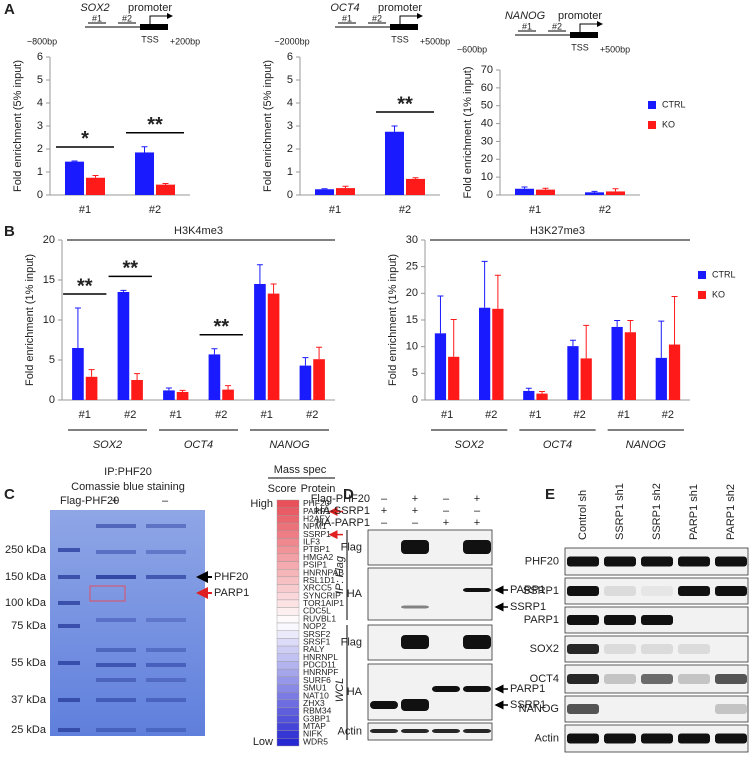 The height and width of the screenshot is (762, 750). I want to click on band-label: SSRP1, so click(528, 607).